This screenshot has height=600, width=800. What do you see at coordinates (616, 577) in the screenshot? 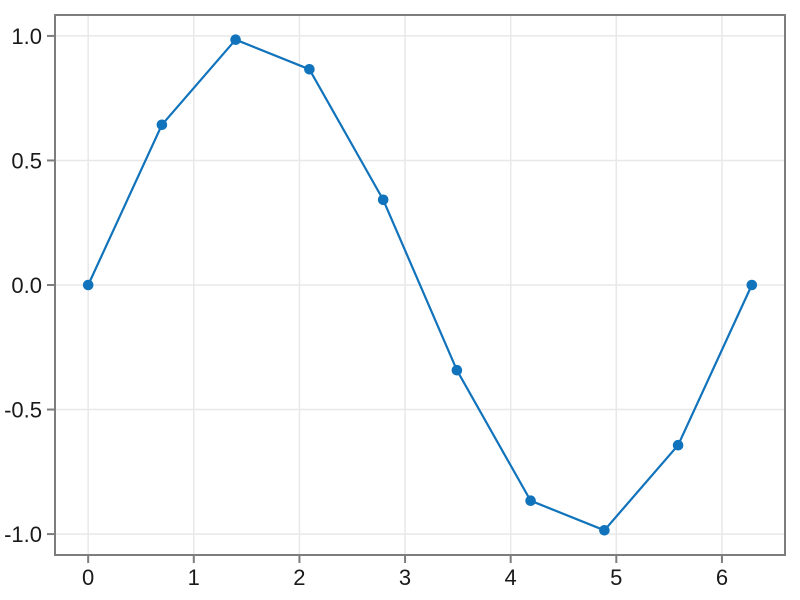
I see `x-tick-label: 5` at bounding box center [616, 577].